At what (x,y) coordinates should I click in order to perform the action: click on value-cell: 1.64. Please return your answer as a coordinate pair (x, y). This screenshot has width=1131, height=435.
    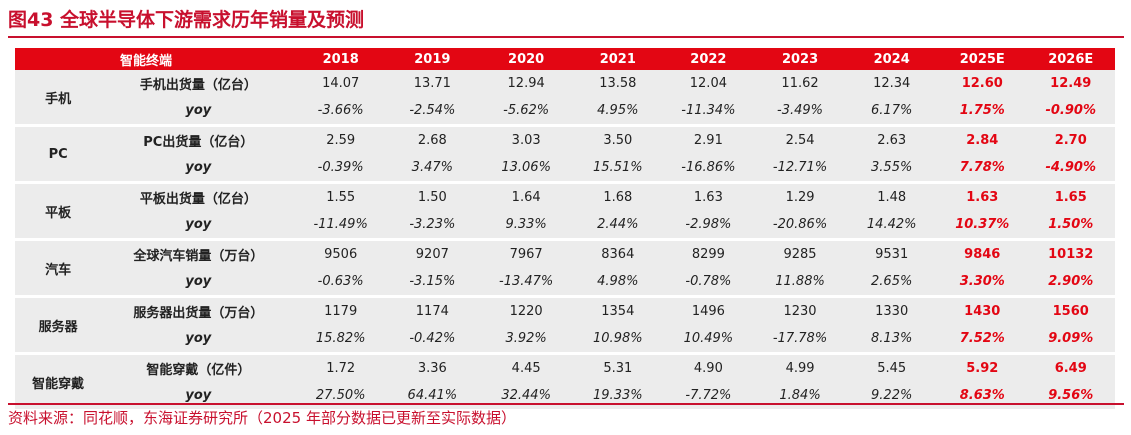
    Looking at the image, I should click on (526, 197).